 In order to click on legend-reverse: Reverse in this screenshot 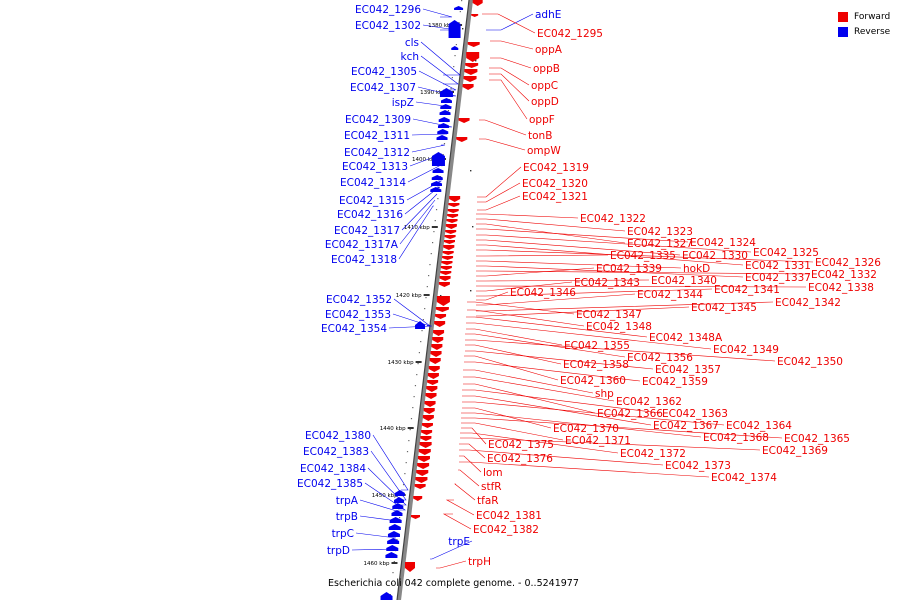, I will do `click(864, 31)`.